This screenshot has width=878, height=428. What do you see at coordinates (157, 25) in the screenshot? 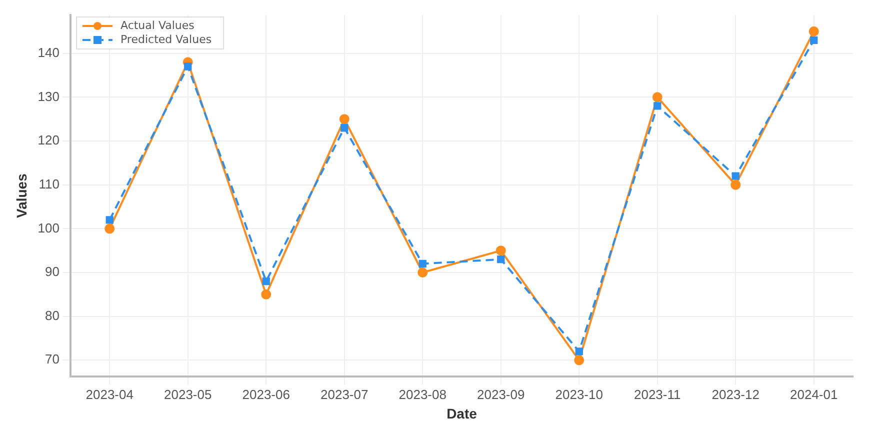
I see `legend-label: Actual Values` at bounding box center [157, 25].